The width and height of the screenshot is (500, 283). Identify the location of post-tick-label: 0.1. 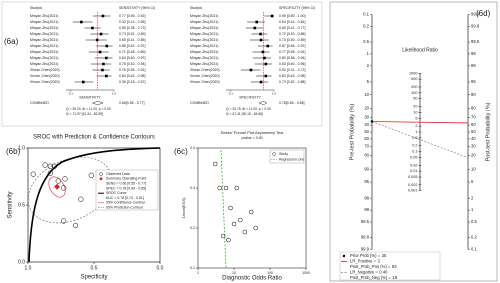
(474, 249).